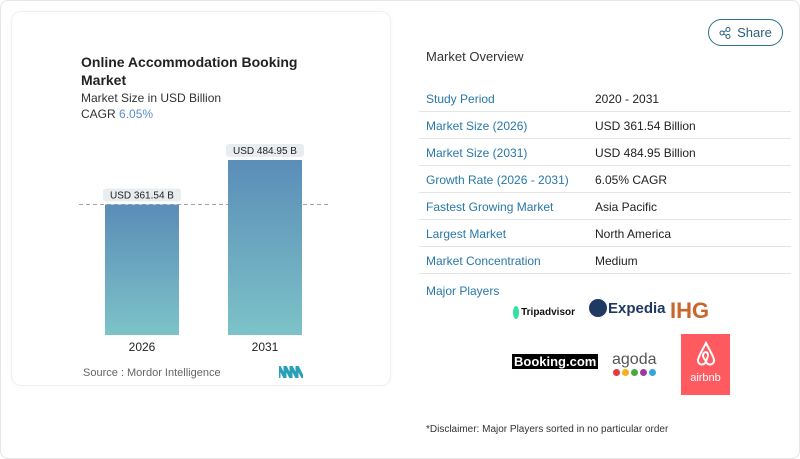 The height and width of the screenshot is (459, 800). I want to click on mordor-logo-icon, so click(291, 372).